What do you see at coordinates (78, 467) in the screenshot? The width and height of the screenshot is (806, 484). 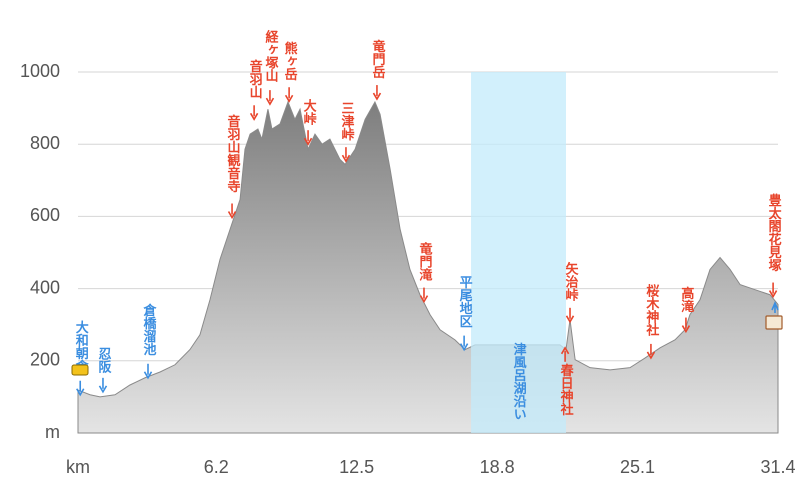 I see `x-tick-label: km` at bounding box center [78, 467].